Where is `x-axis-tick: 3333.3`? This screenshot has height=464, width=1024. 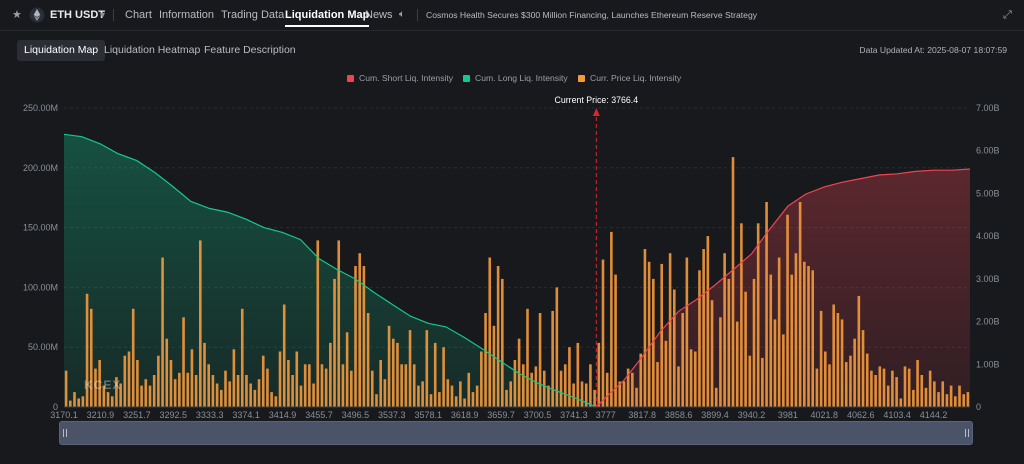
x-axis-tick: 3333.3 is located at coordinates (210, 415).